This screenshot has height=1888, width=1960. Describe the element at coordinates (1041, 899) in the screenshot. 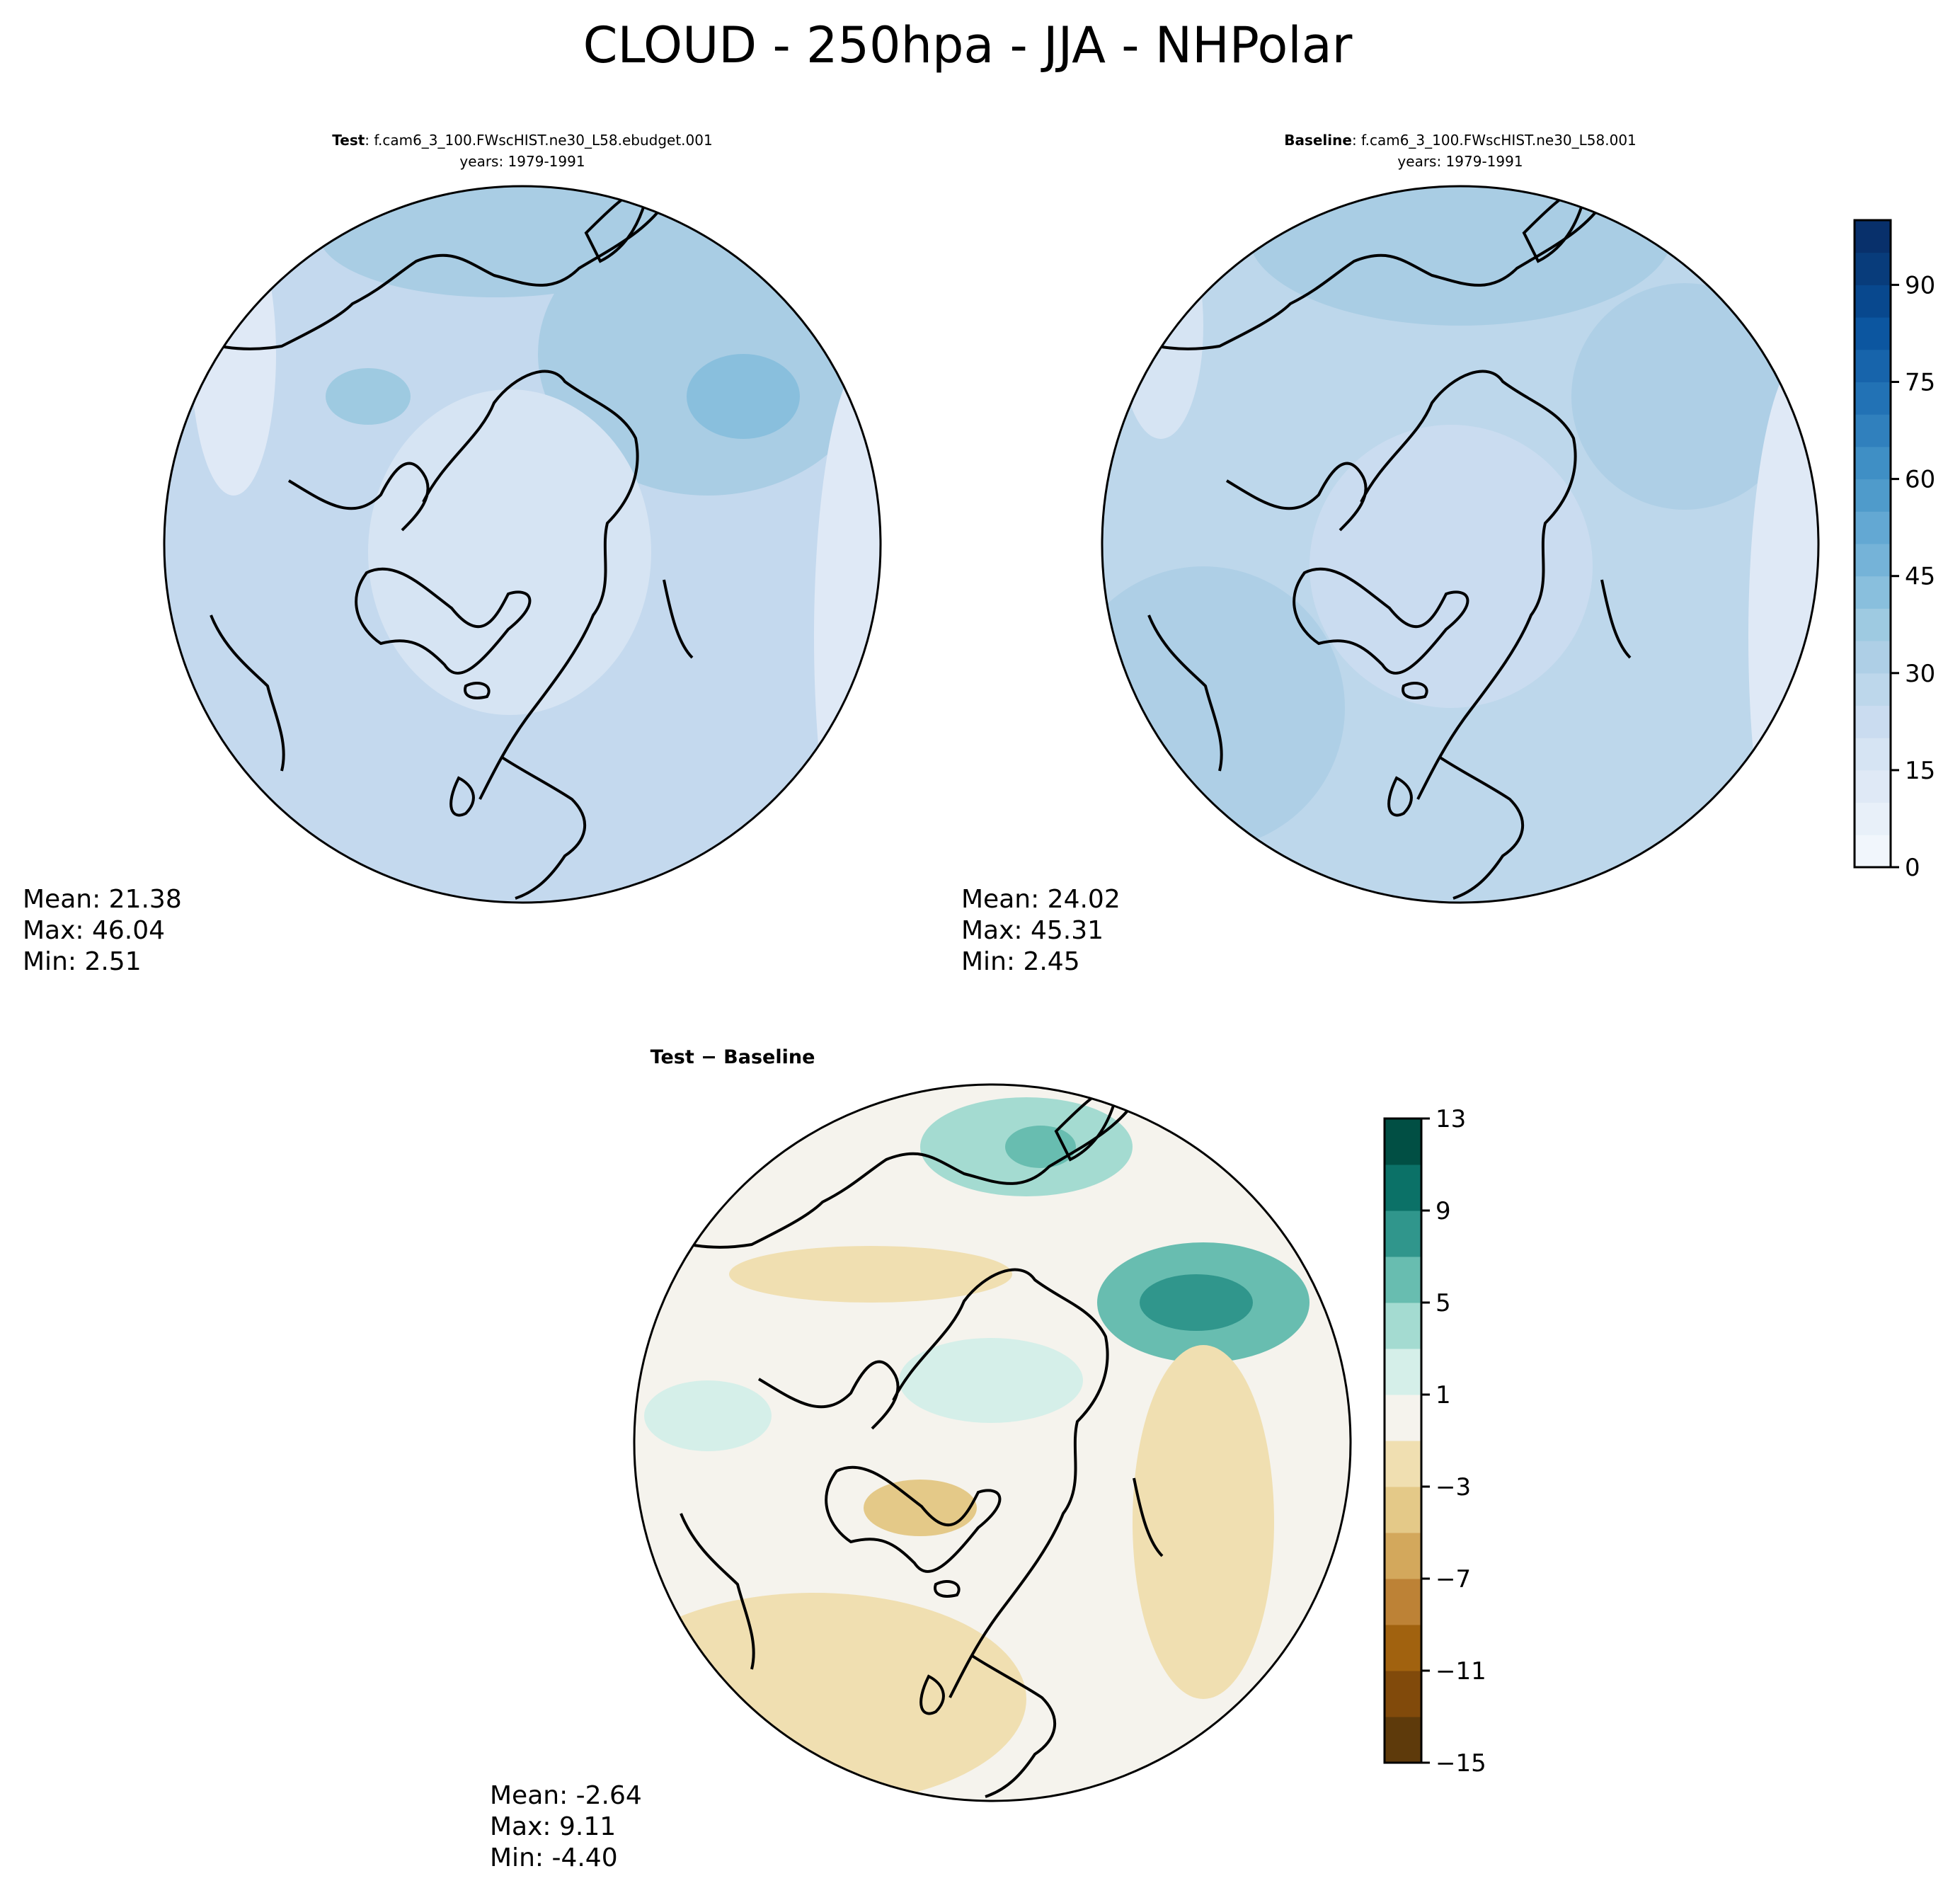

I see `stat-mean: Mean: 24.02` at that location.